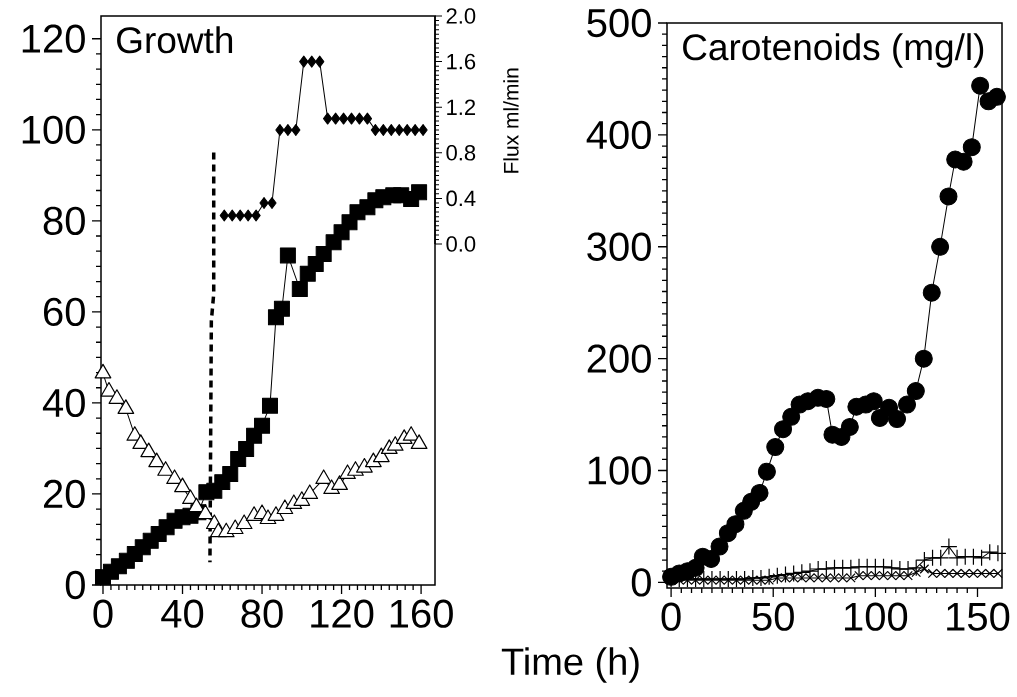 Image resolution: width=1017 pixels, height=697 pixels. Describe the element at coordinates (833, 50) in the screenshot. I see `chart-title: Carotenoids (mg/l)` at that location.